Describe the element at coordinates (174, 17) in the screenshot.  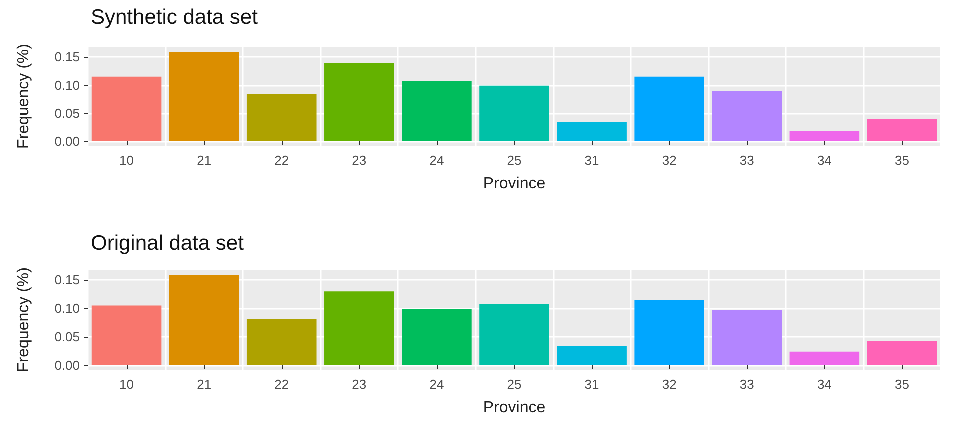
I see `chart-title: Synthetic data set` at that location.